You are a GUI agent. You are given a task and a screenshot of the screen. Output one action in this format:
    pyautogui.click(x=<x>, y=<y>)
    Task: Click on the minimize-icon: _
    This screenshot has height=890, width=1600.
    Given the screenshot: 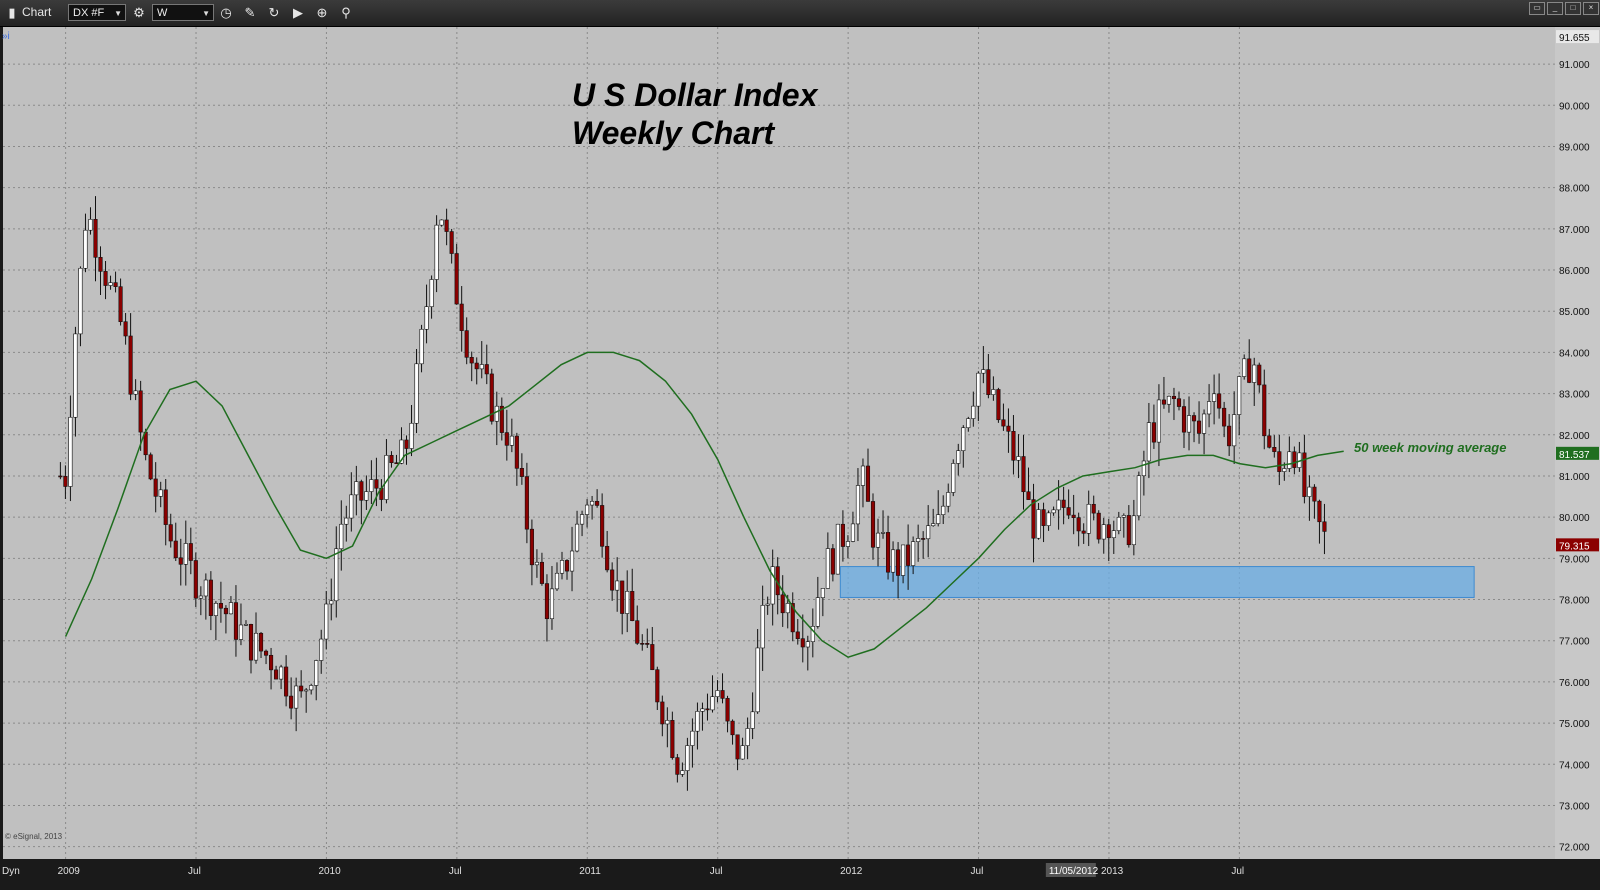 What is the action you would take?
    pyautogui.click(x=1555, y=8)
    